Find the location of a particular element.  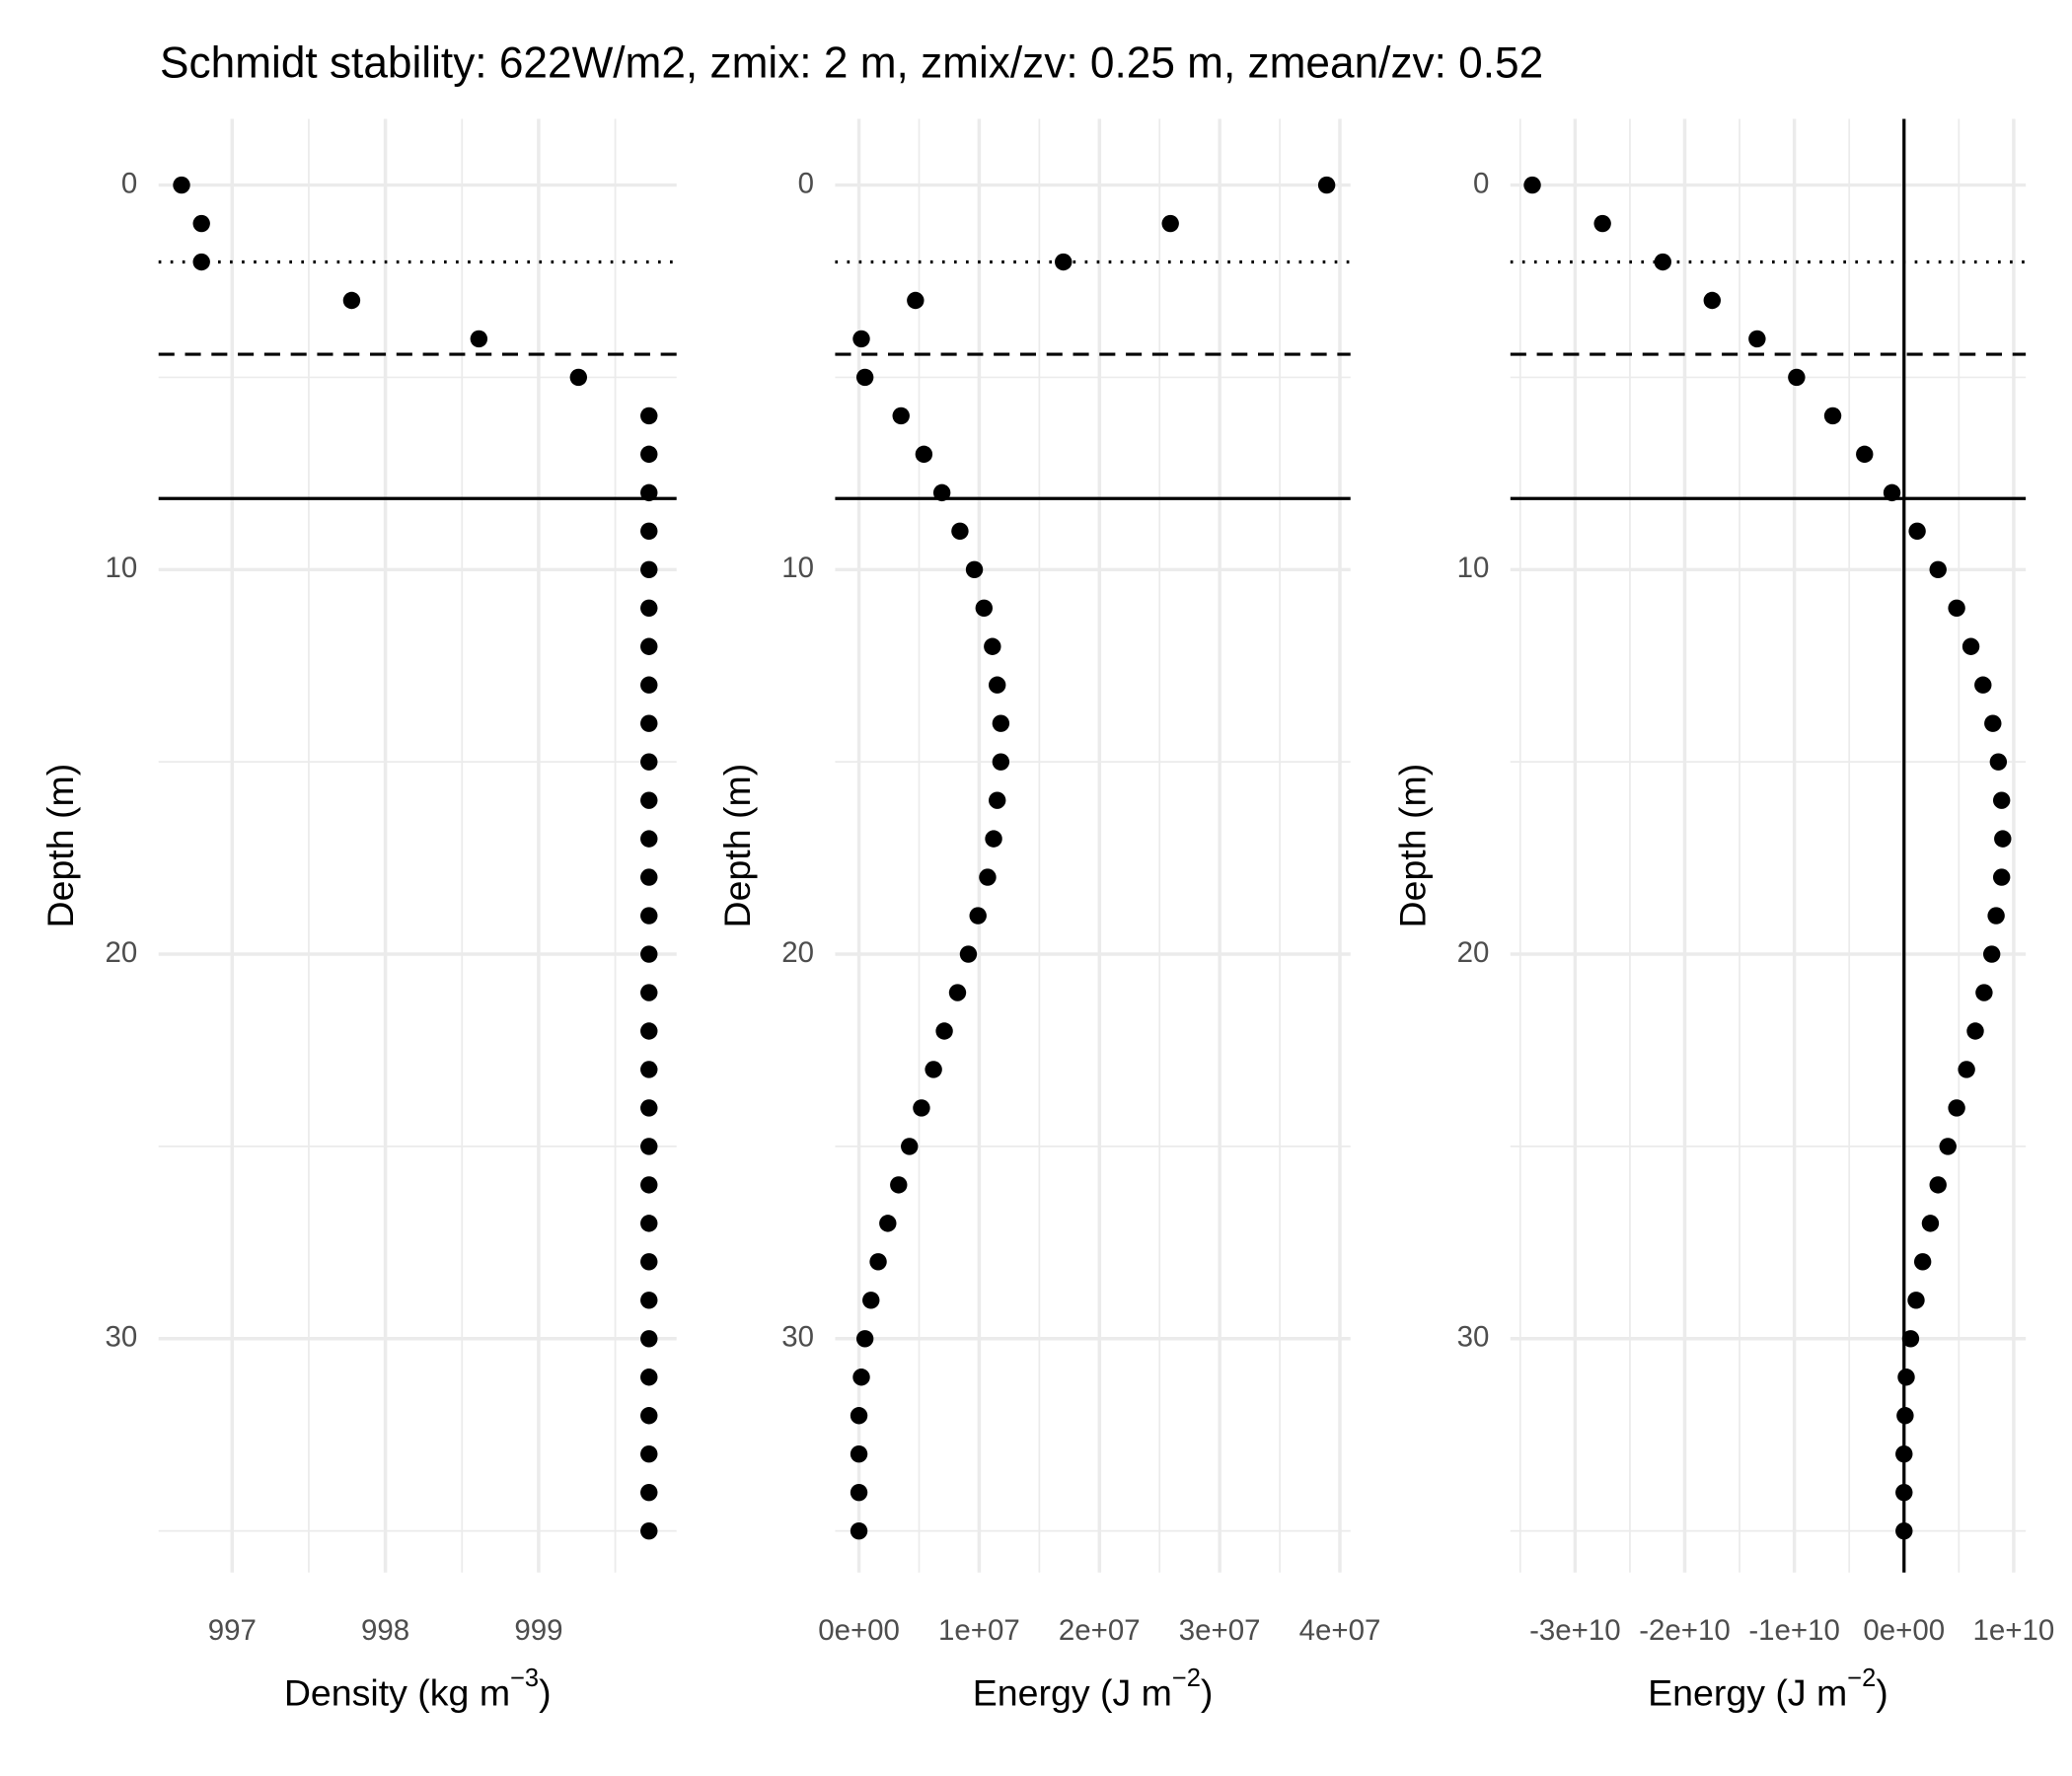

x-axis-label: Density (kg m−3) is located at coordinates (418, 1689).